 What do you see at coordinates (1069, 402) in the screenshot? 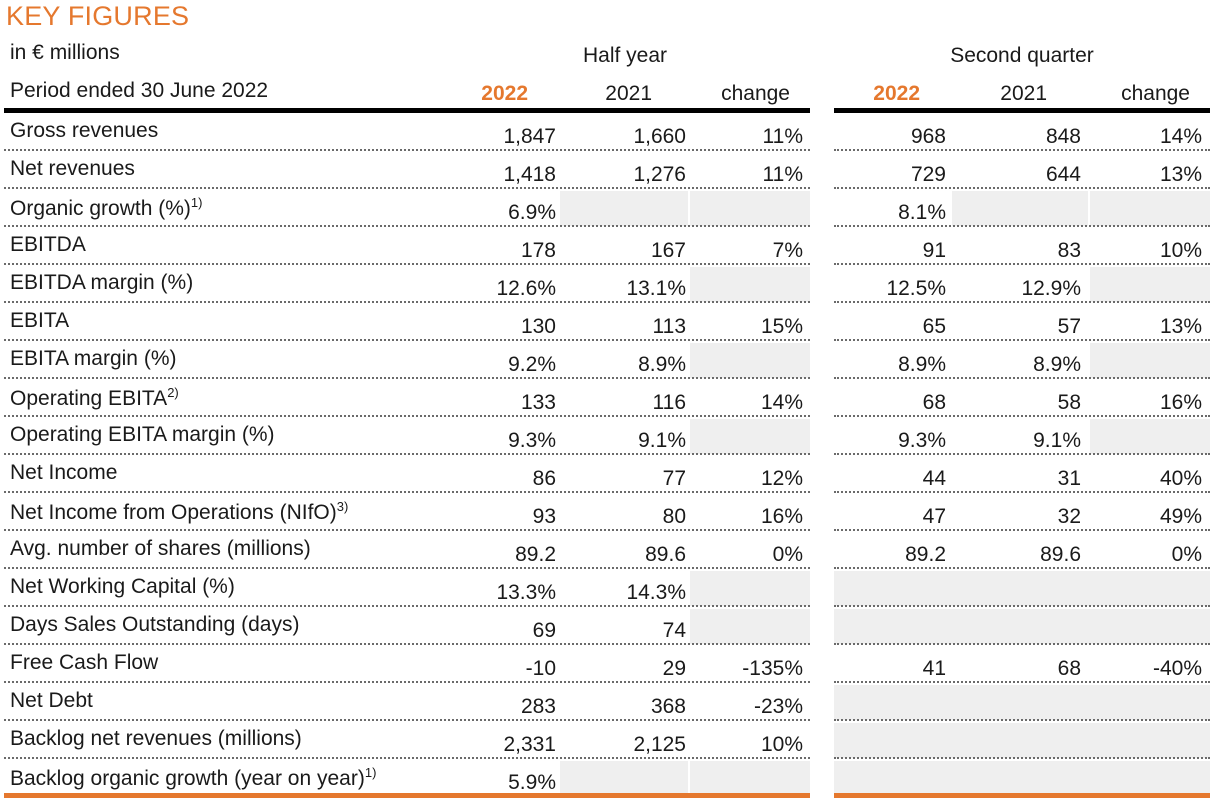
I see `cell-q2021: 58` at bounding box center [1069, 402].